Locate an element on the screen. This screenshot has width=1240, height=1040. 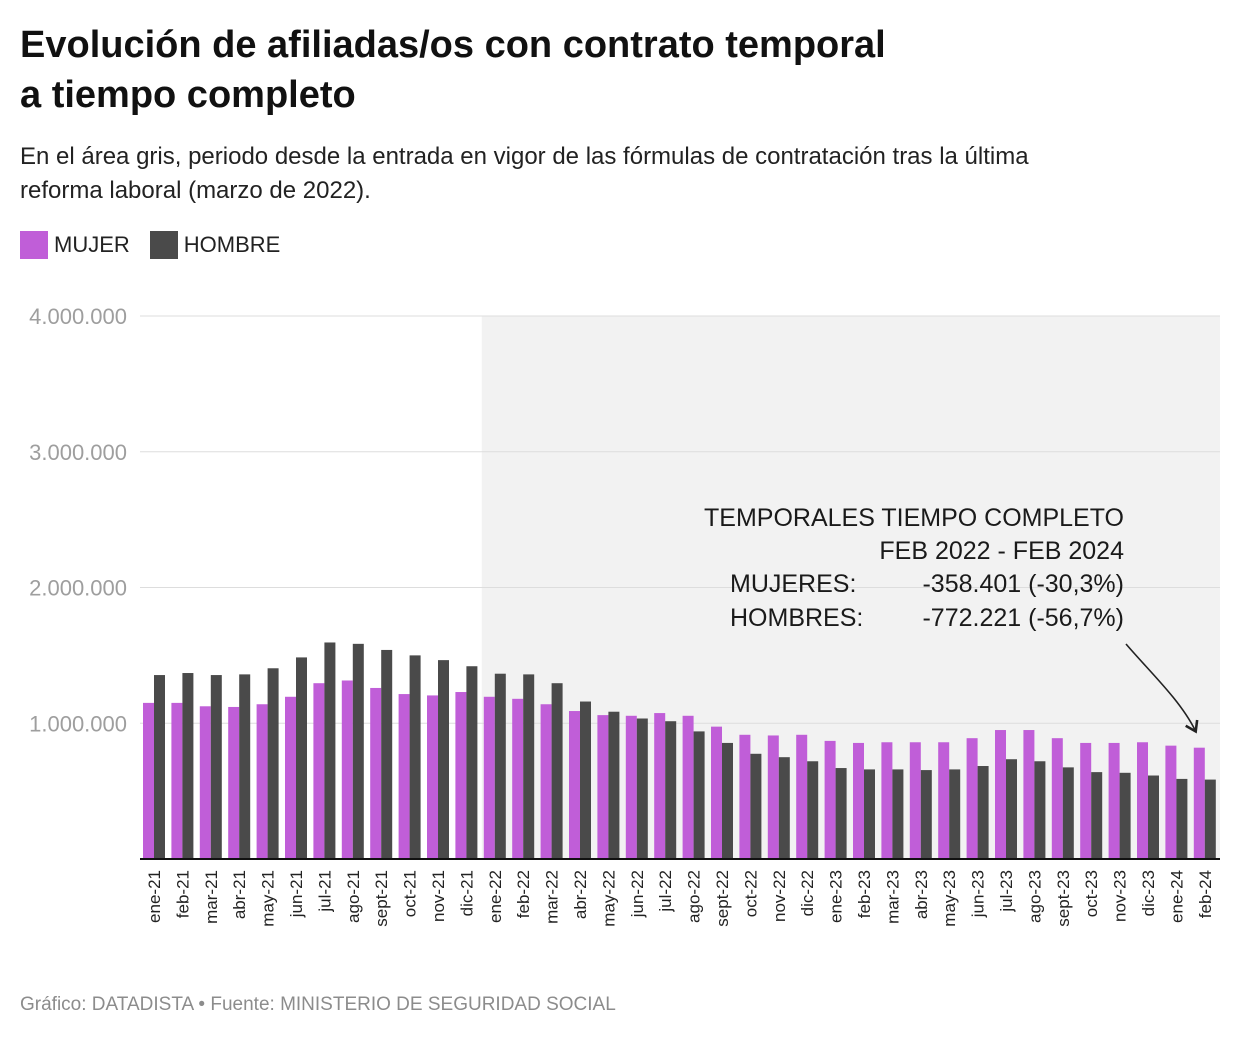
x-tick-label: may-21 is located at coordinates (268, 898).